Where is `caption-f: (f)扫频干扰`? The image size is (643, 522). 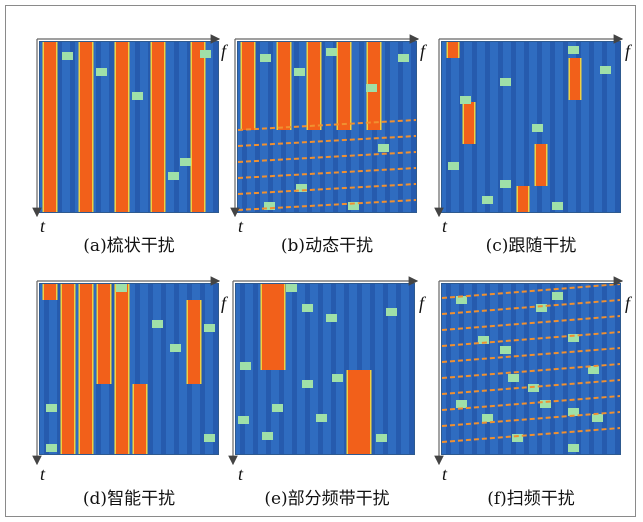 caption-f: (f)扫频干扰 is located at coordinates (531, 499).